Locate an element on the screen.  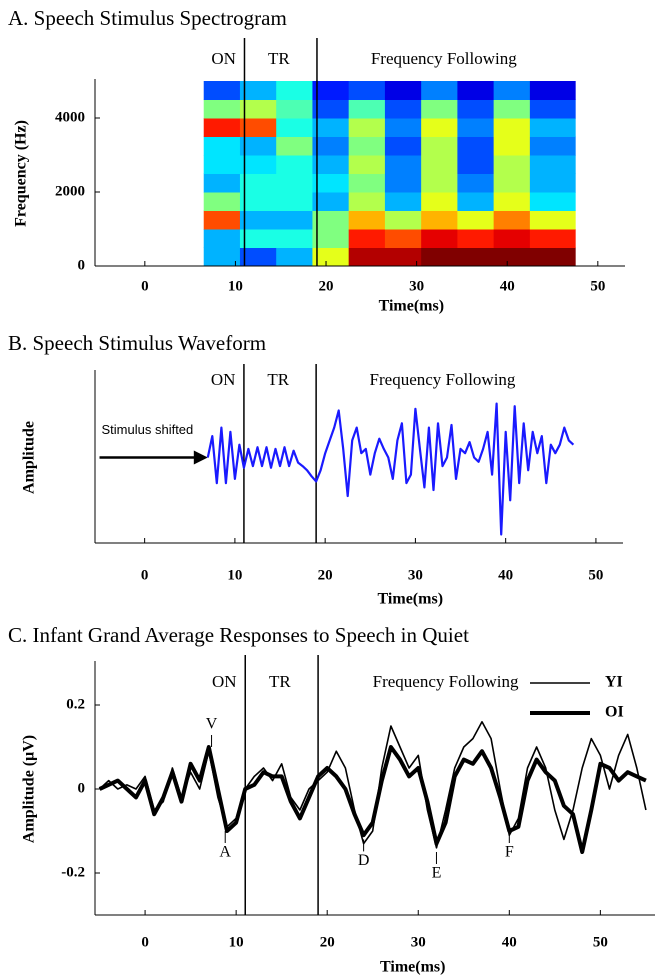
region-label: ON is located at coordinates (224, 681).